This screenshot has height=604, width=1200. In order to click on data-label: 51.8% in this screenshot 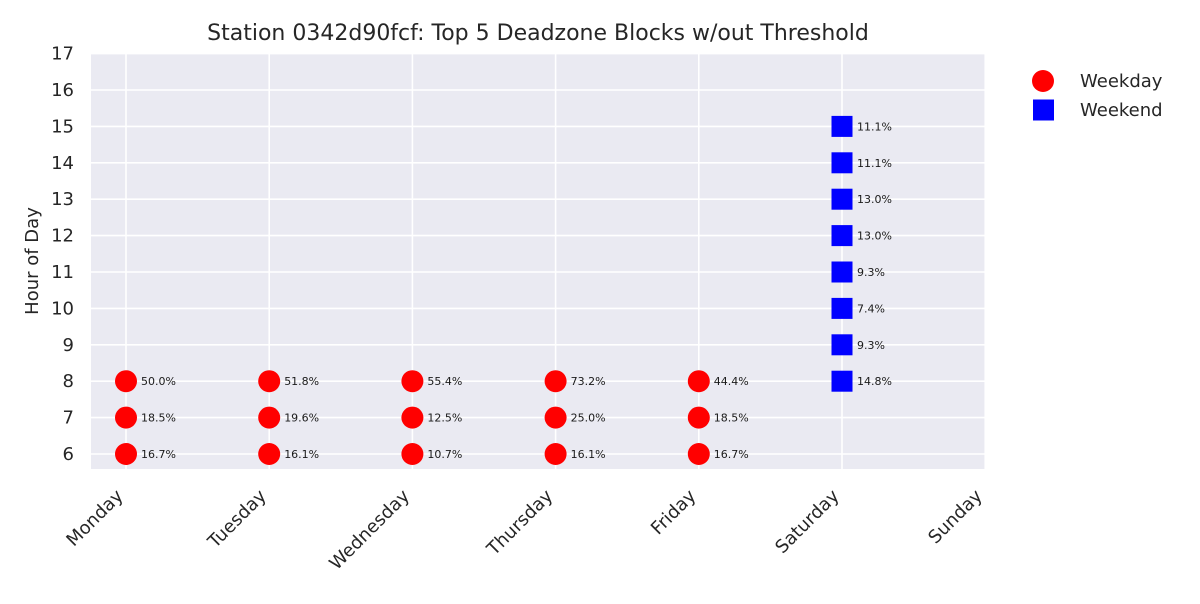, I will do `click(301, 381)`.